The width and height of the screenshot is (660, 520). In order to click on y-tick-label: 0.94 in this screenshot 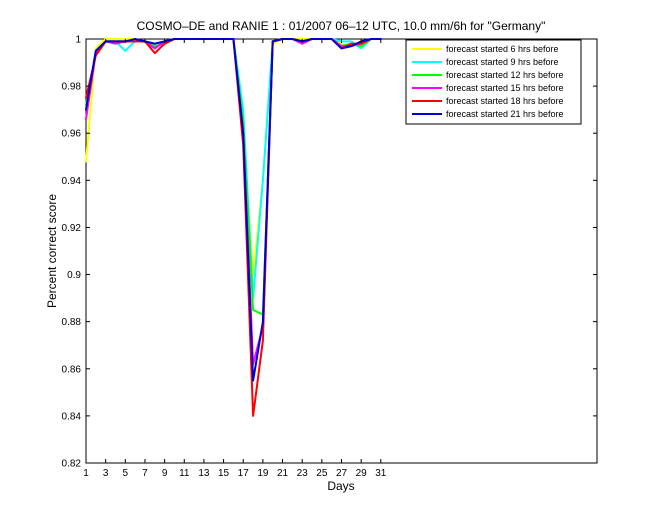, I will do `click(72, 181)`.